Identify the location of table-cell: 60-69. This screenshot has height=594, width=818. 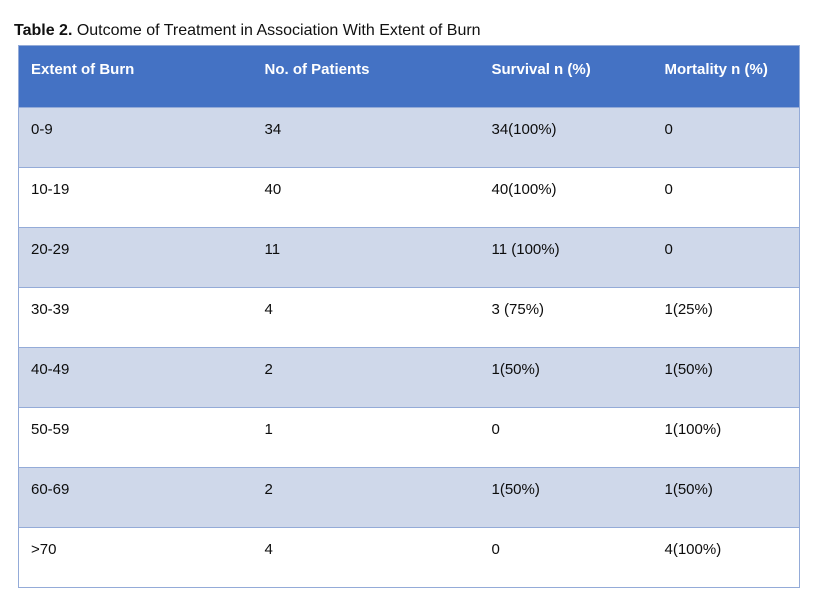
(135, 497).